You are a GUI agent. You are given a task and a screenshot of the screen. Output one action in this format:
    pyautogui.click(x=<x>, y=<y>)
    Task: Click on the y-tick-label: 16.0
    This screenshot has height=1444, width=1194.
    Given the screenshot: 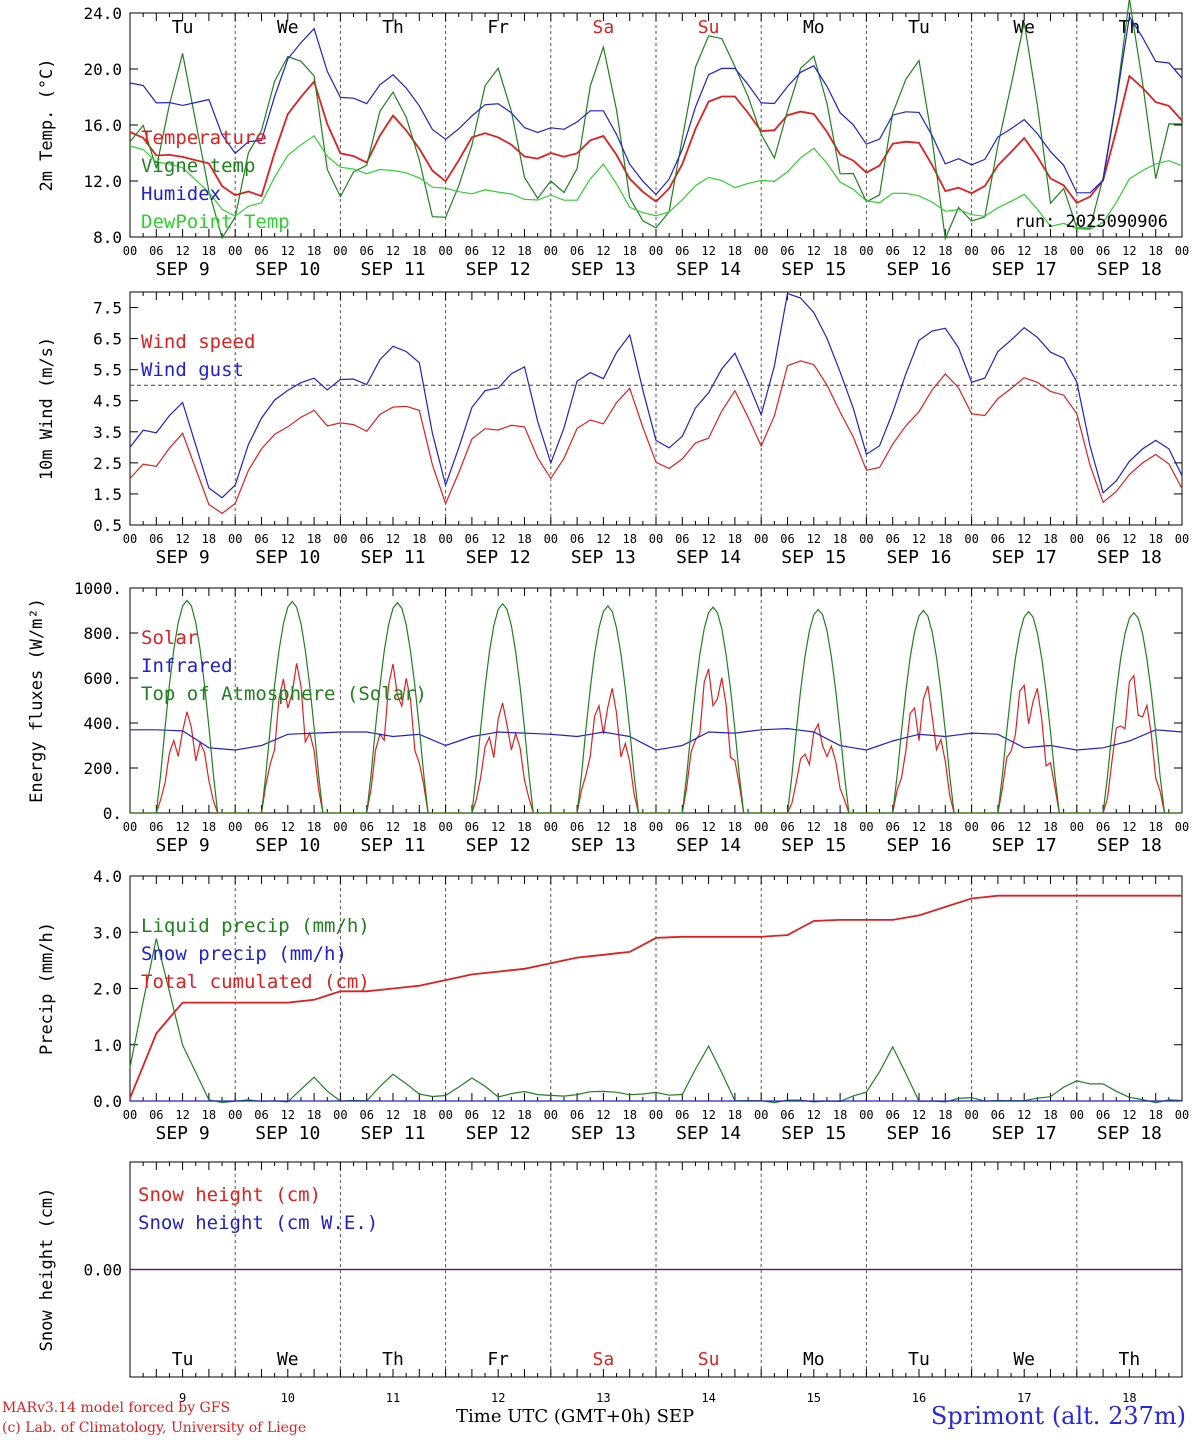 What is the action you would take?
    pyautogui.click(x=102, y=125)
    